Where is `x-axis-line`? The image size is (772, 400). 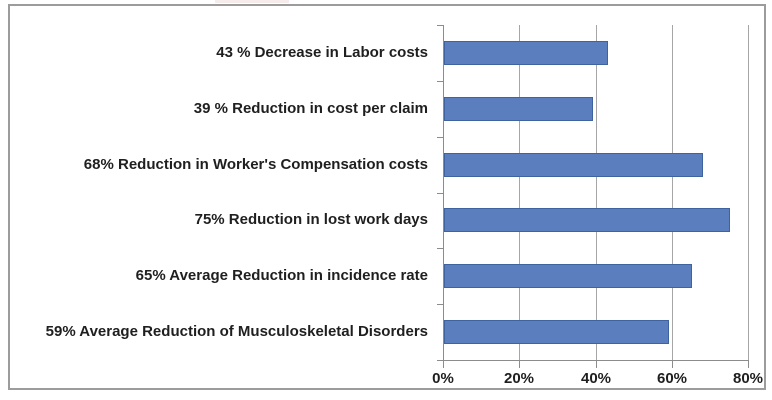
x-axis-line is located at coordinates (595, 360).